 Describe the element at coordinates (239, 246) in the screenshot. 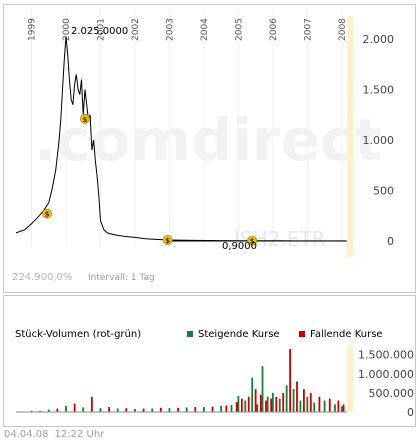

I see `last-value-label: 0,9000` at that location.